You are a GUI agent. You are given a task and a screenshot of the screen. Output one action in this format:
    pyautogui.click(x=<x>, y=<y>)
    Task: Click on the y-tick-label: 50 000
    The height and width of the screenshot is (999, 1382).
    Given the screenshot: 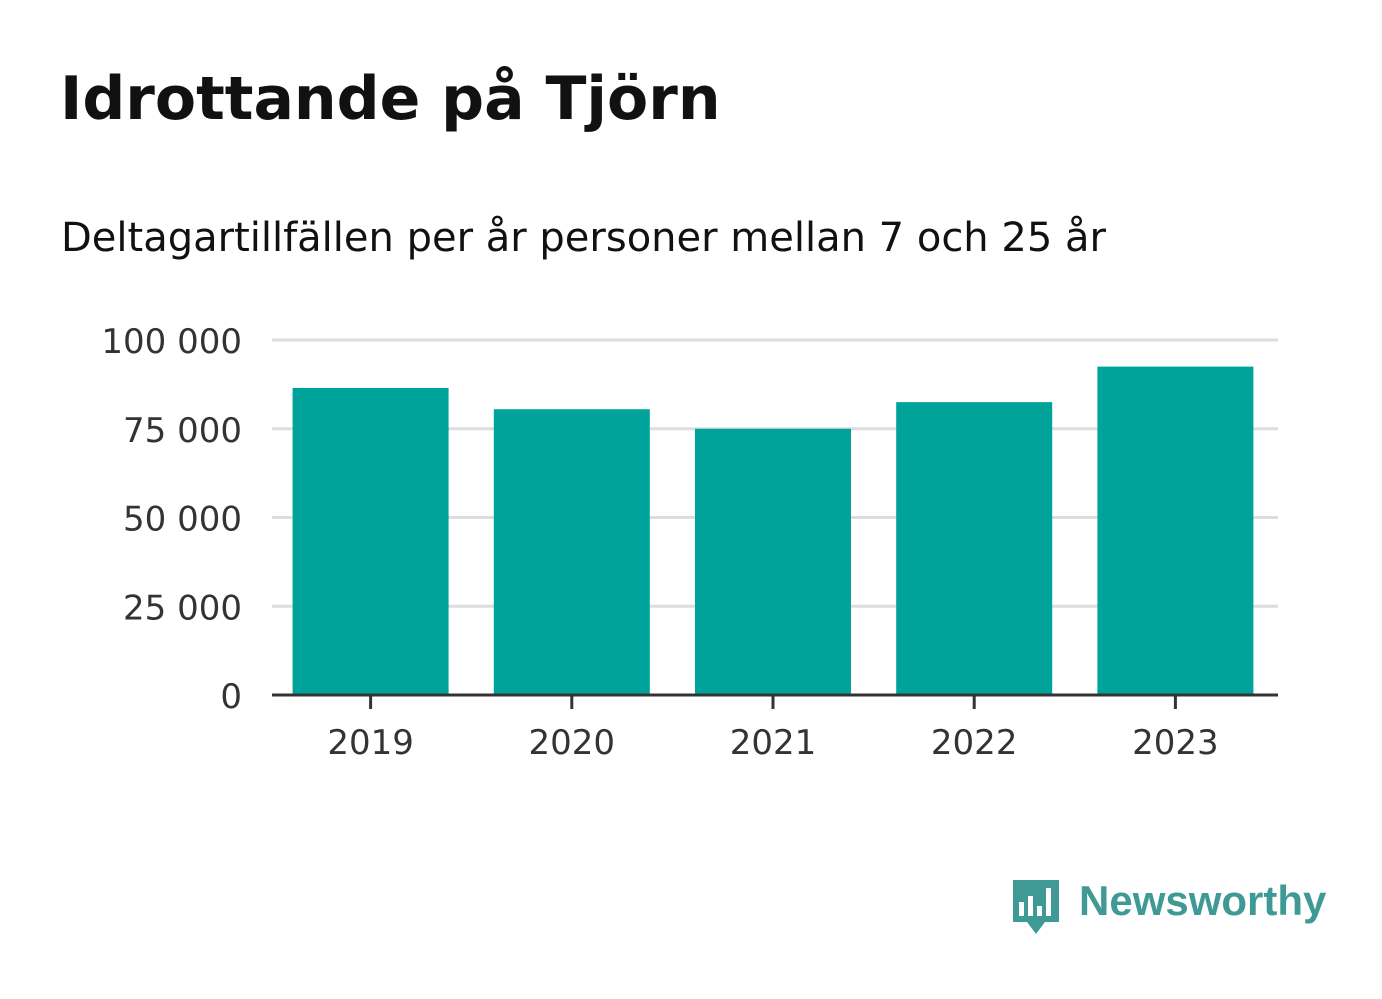 What is the action you would take?
    pyautogui.click(x=182, y=520)
    